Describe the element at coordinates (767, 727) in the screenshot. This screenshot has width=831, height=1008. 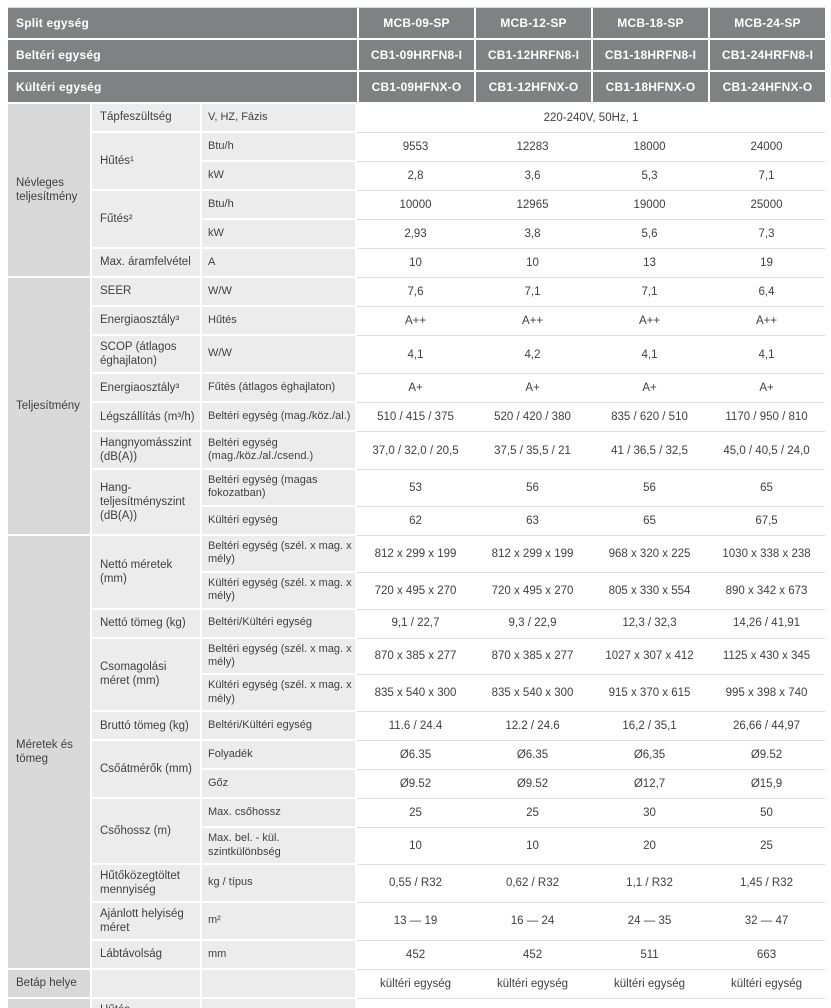
I see `value-cell: 26,66 / 44,97` at that location.